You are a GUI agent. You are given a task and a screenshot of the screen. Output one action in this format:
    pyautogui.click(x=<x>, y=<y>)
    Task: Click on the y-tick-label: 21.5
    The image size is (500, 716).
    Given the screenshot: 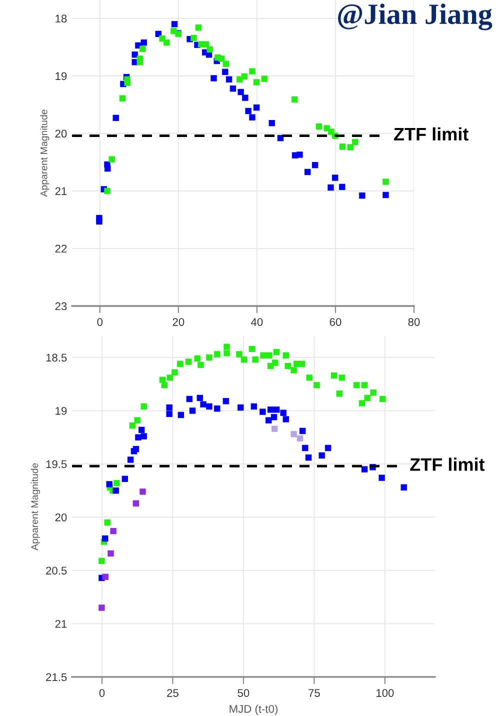 What is the action you would take?
    pyautogui.click(x=56, y=677)
    